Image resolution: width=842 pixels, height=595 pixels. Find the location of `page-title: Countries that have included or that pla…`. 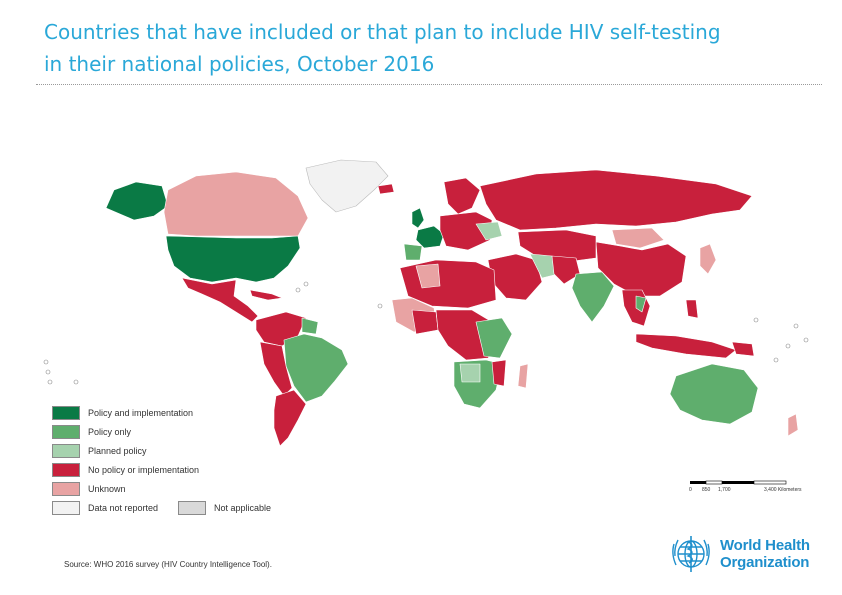

page-title: Countries that have included or that pla… is located at coordinates (434, 48).